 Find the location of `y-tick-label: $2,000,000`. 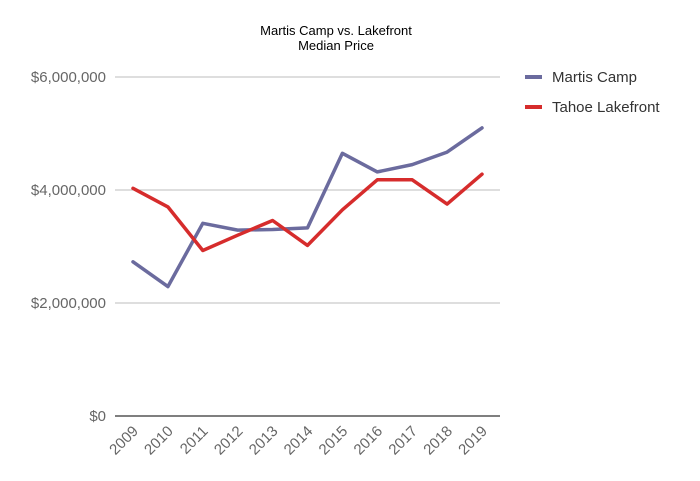

y-tick-label: $2,000,000 is located at coordinates (68, 303).